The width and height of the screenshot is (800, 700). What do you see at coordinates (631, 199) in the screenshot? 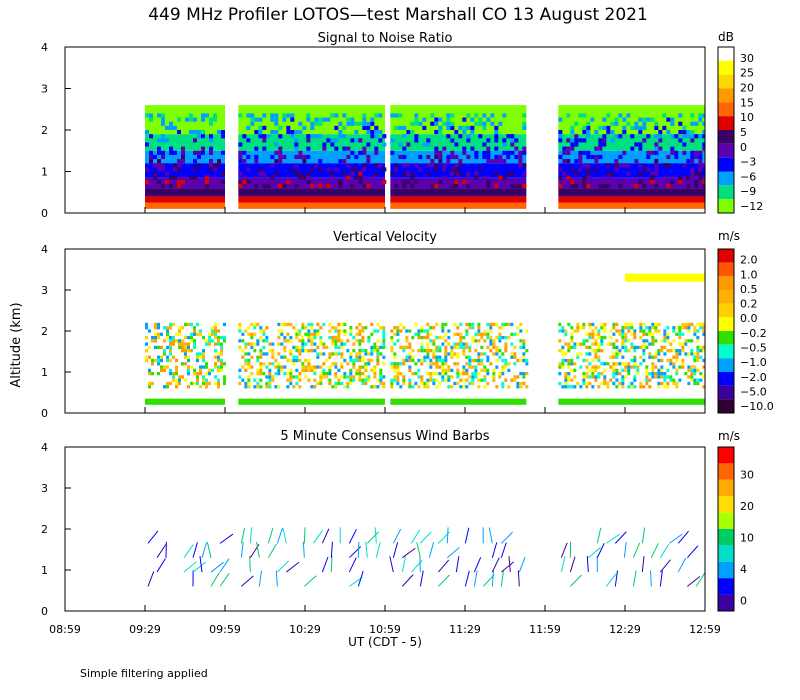
I see `snr-band` at bounding box center [631, 199].